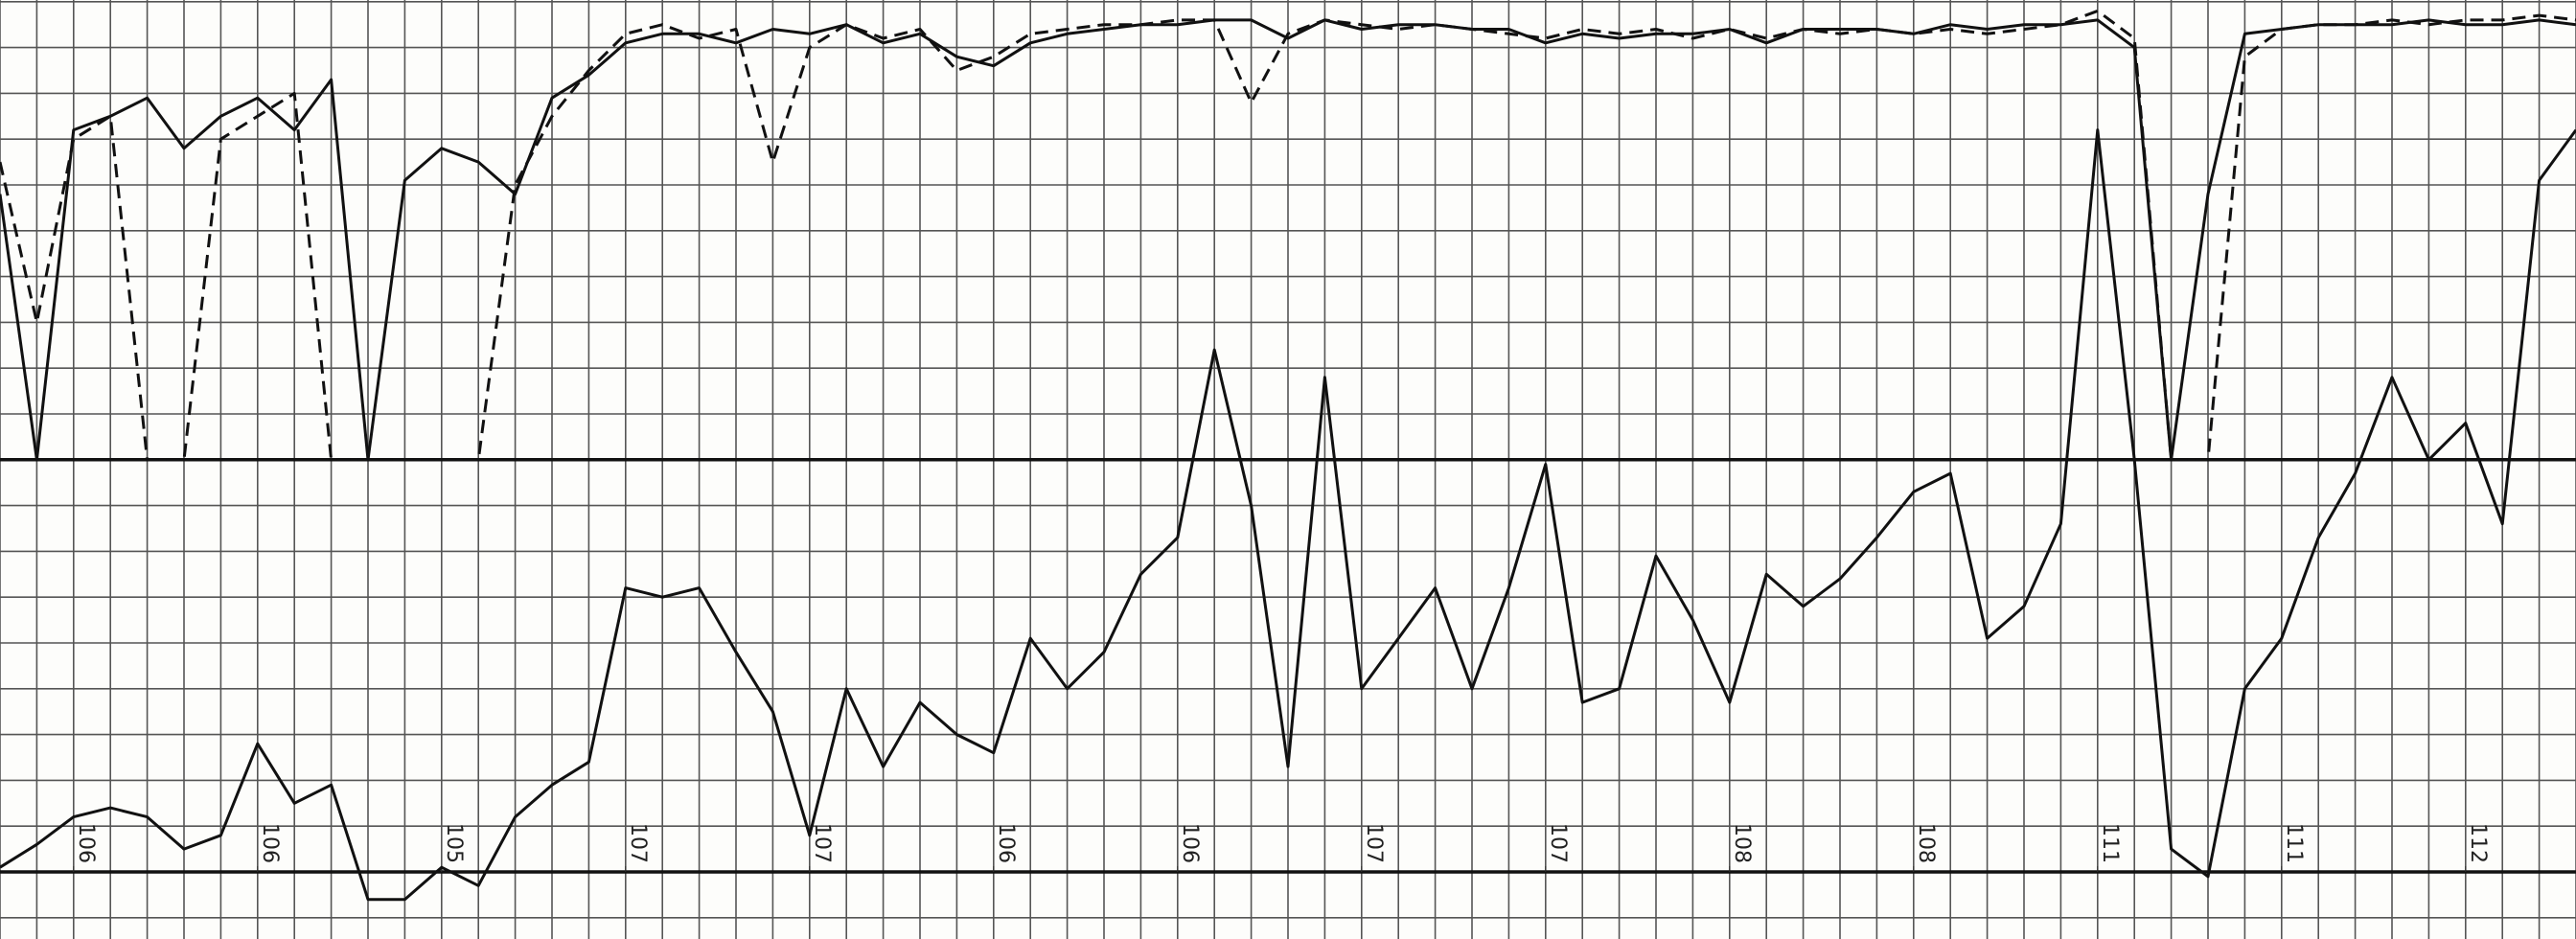  I want to click on x-tick-label: 112, so click(2478, 843).